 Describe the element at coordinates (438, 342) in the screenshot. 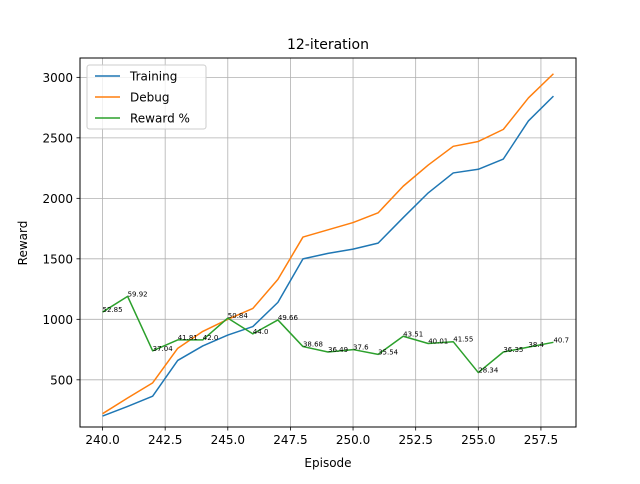

I see `data-label: 40.01` at that location.